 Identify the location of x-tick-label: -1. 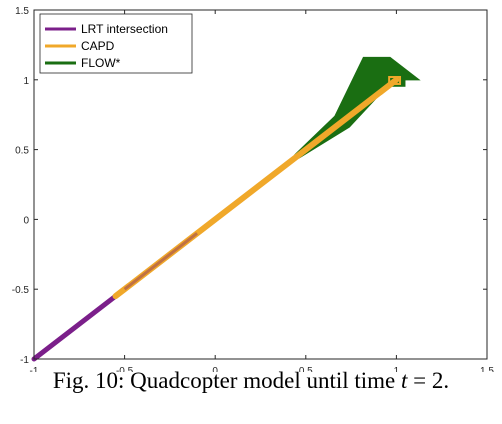
(34, 369).